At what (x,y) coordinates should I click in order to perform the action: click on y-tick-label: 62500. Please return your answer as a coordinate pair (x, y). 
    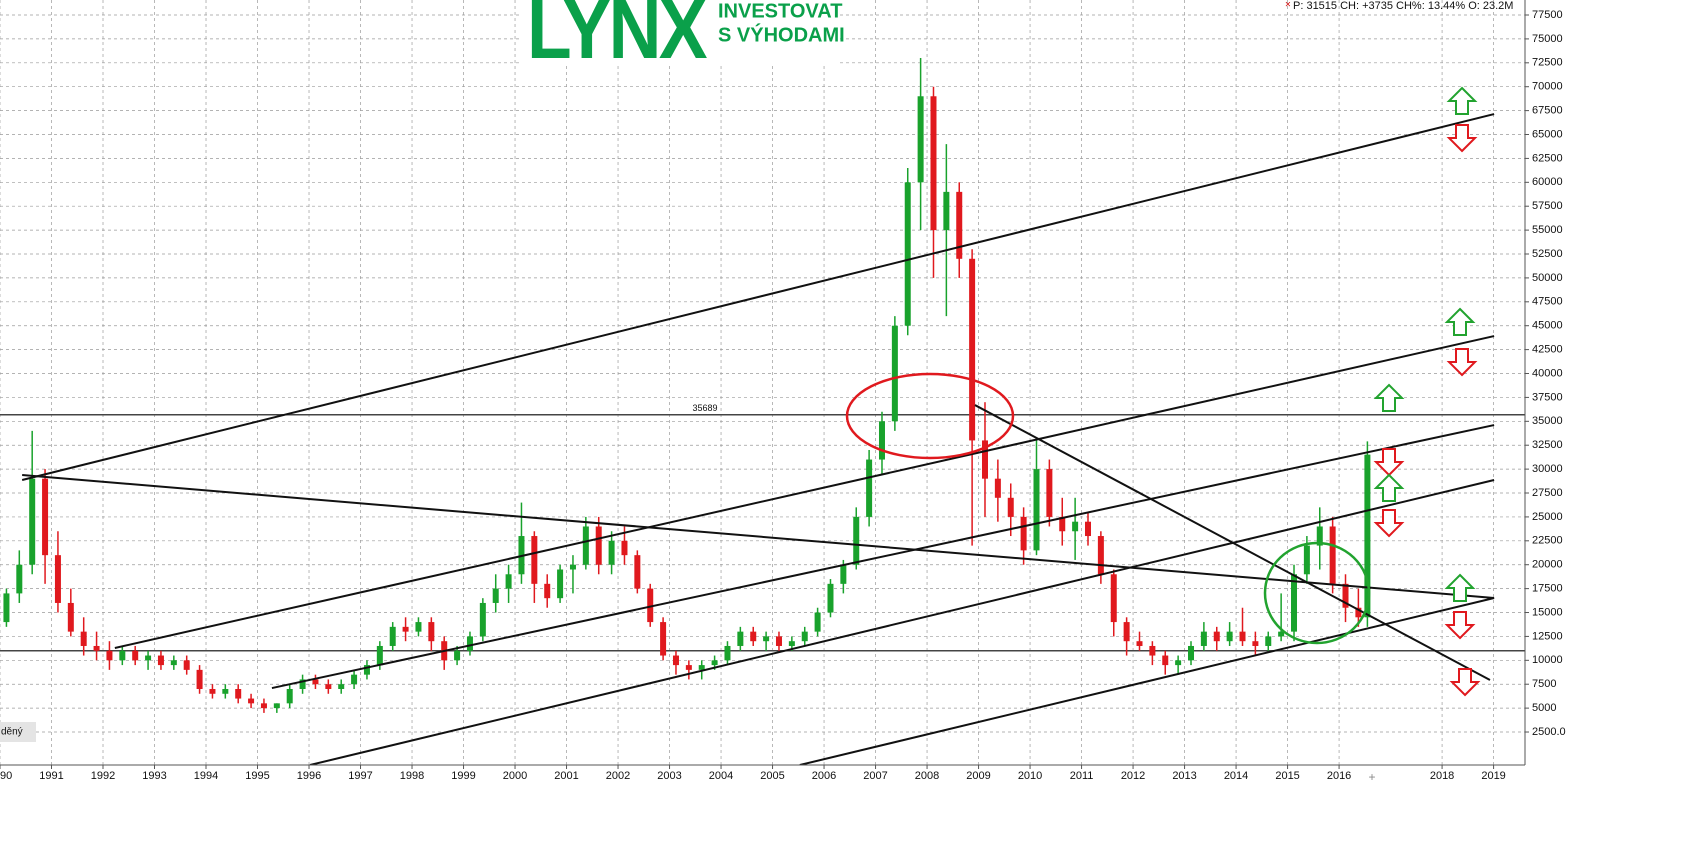
    Looking at the image, I should click on (1547, 158).